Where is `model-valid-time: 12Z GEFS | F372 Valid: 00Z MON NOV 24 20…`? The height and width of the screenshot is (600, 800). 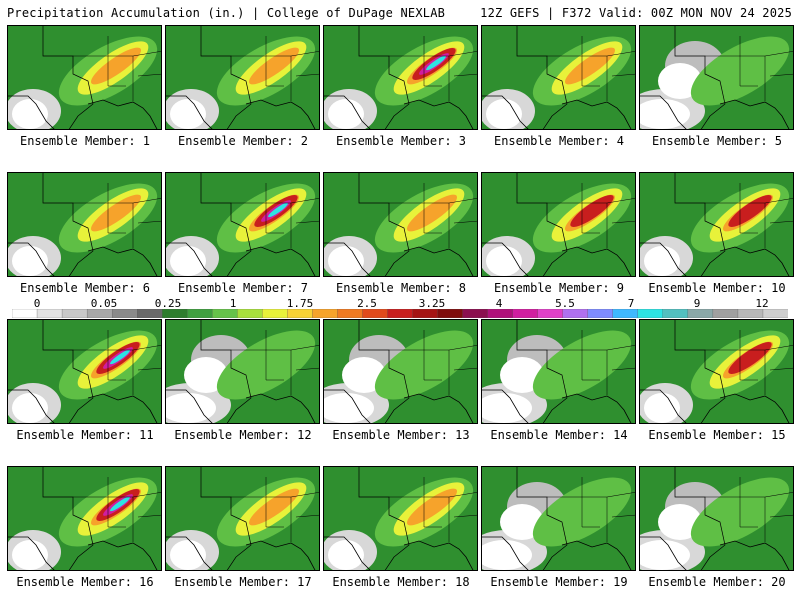 model-valid-time: 12Z GEFS | F372 Valid: 00Z MON NOV 24 20… is located at coordinates (636, 13).